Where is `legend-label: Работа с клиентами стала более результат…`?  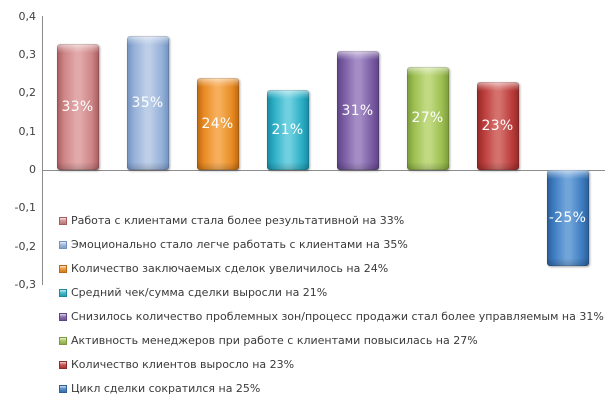
legend-label: Работа с клиентами стала более результат… is located at coordinates (238, 220).